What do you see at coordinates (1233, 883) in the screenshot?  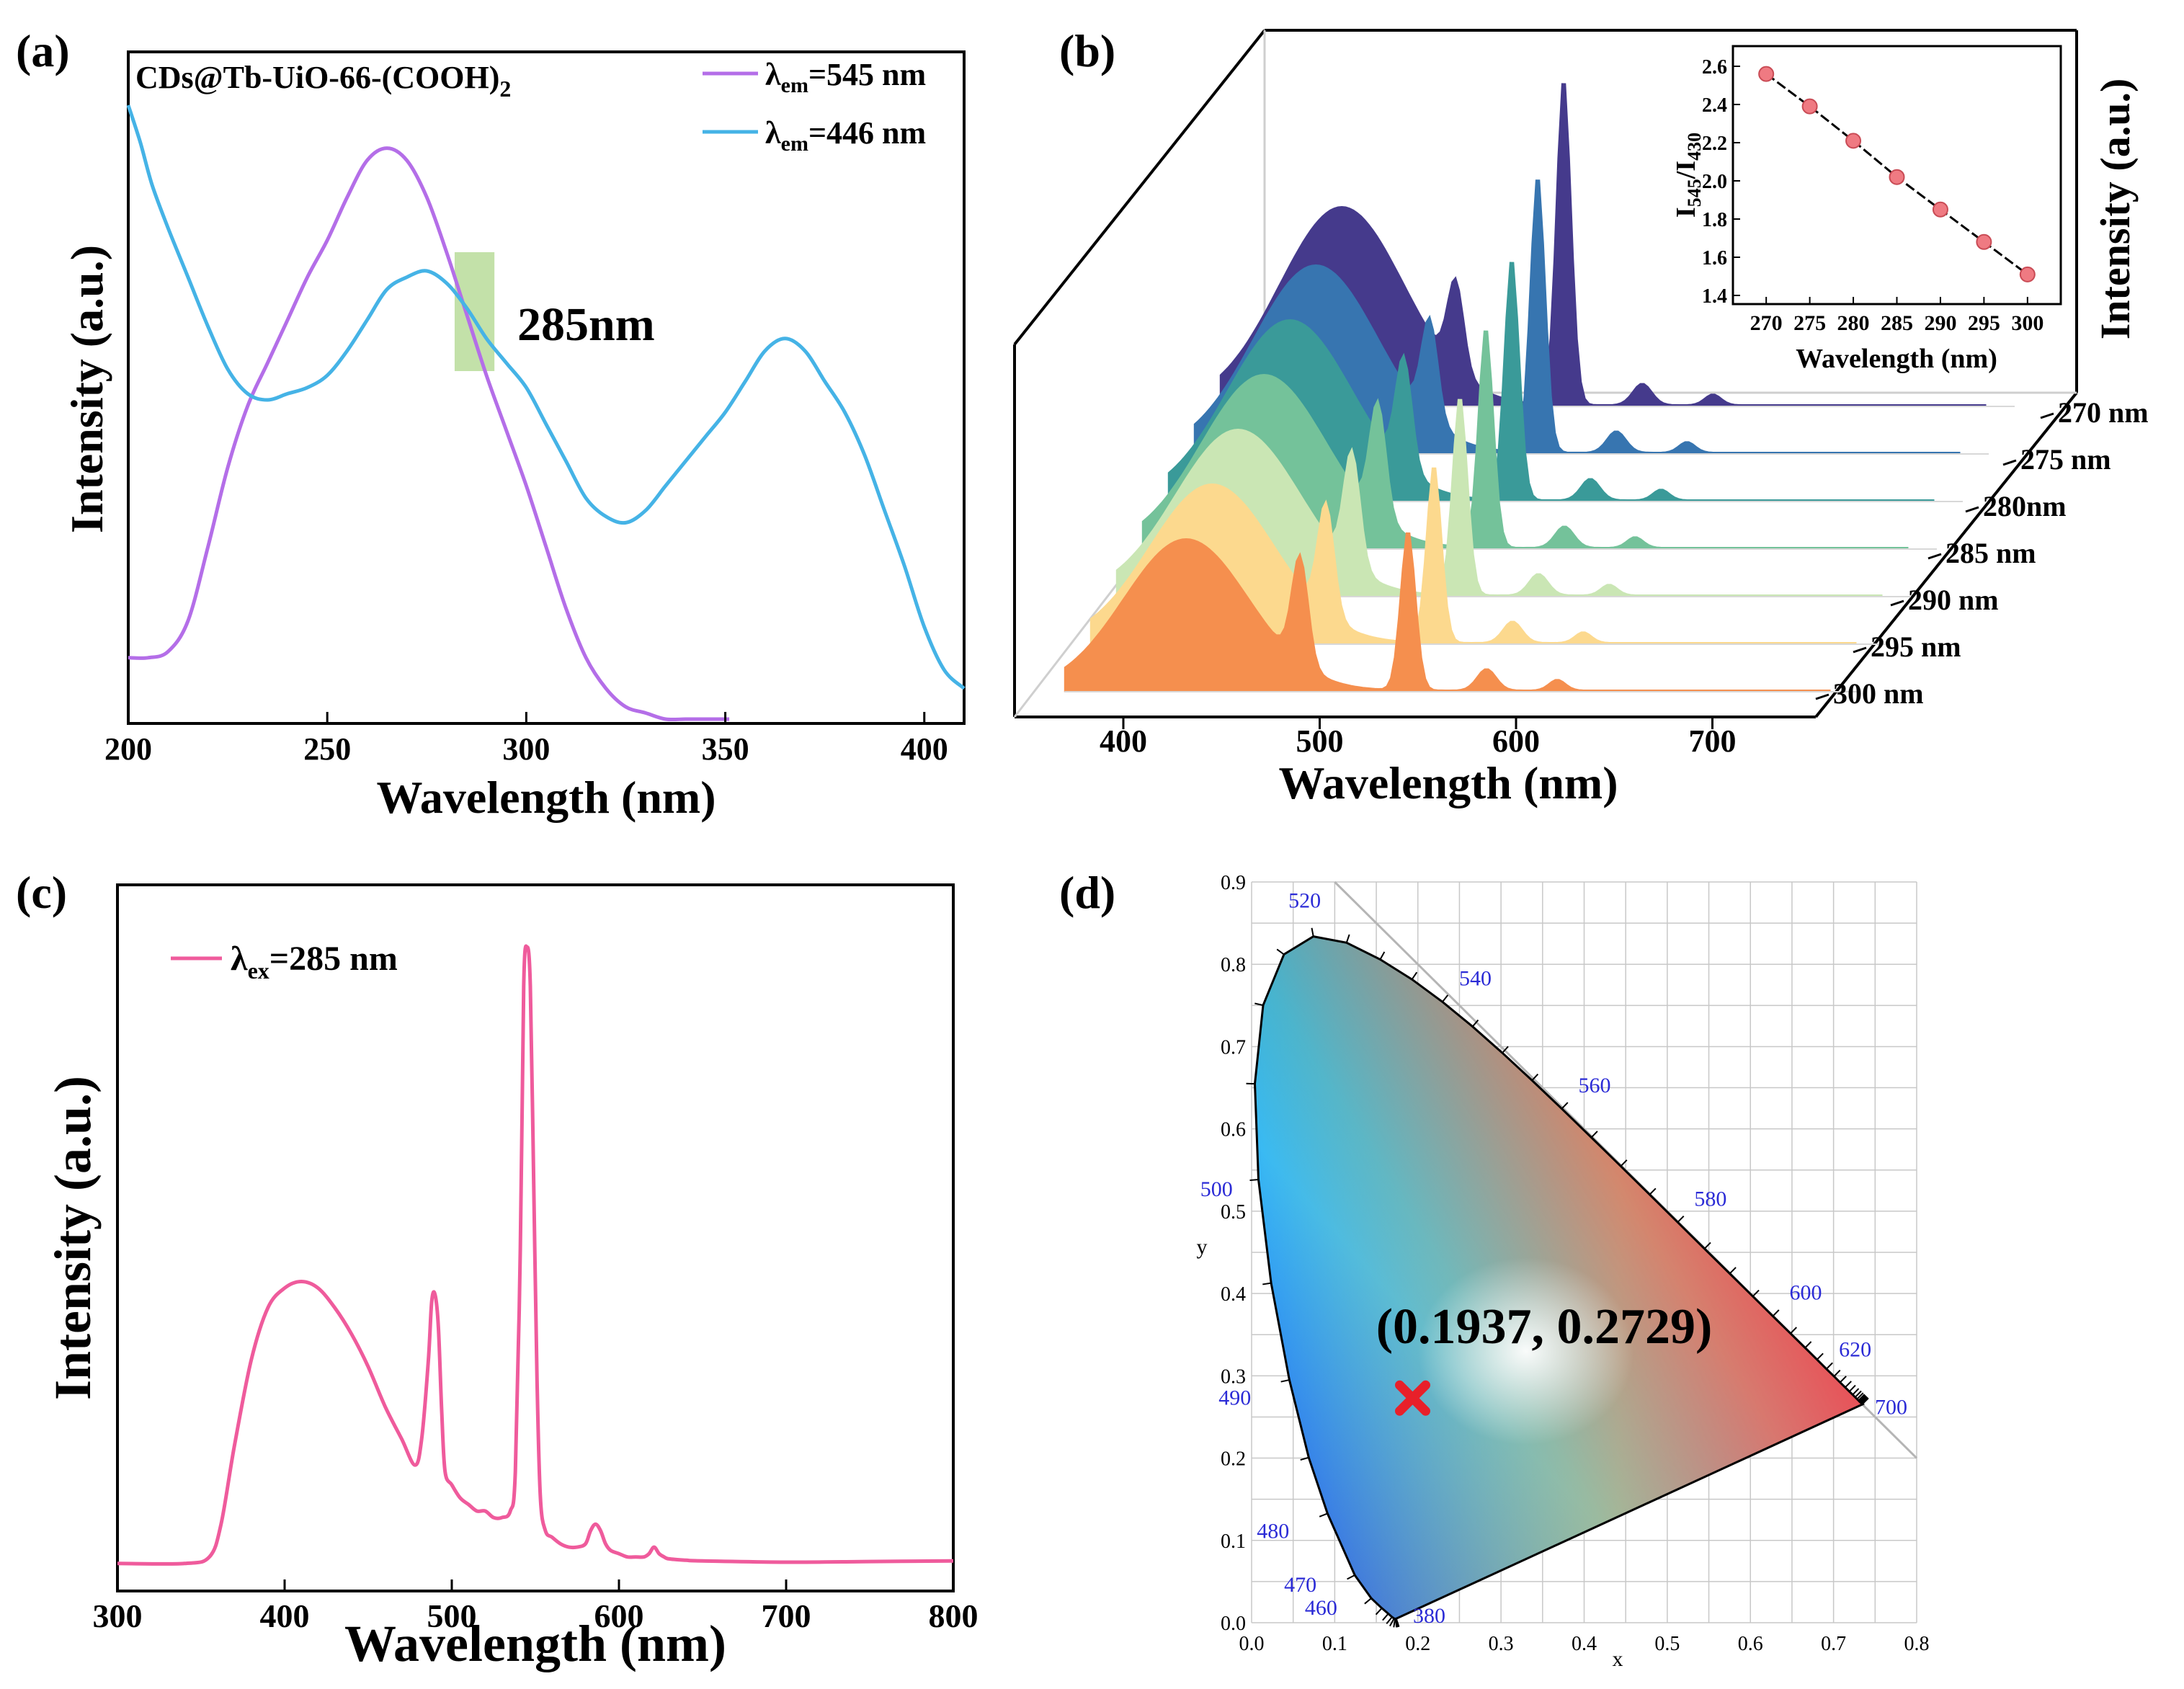 I see `cie-y-tick-label-0.9: 0.9` at bounding box center [1233, 883].